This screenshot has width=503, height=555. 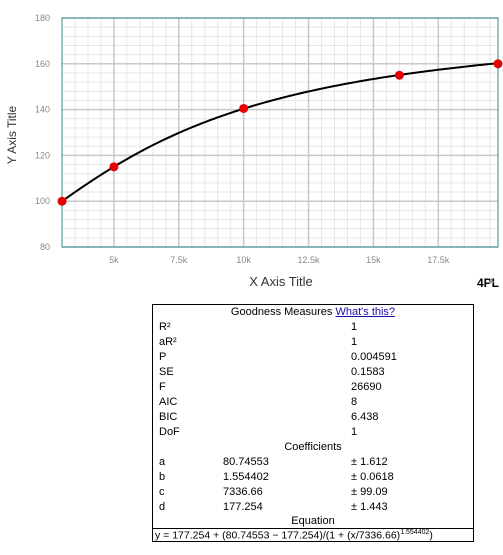 I want to click on coef-name: b, so click(x=162, y=477).